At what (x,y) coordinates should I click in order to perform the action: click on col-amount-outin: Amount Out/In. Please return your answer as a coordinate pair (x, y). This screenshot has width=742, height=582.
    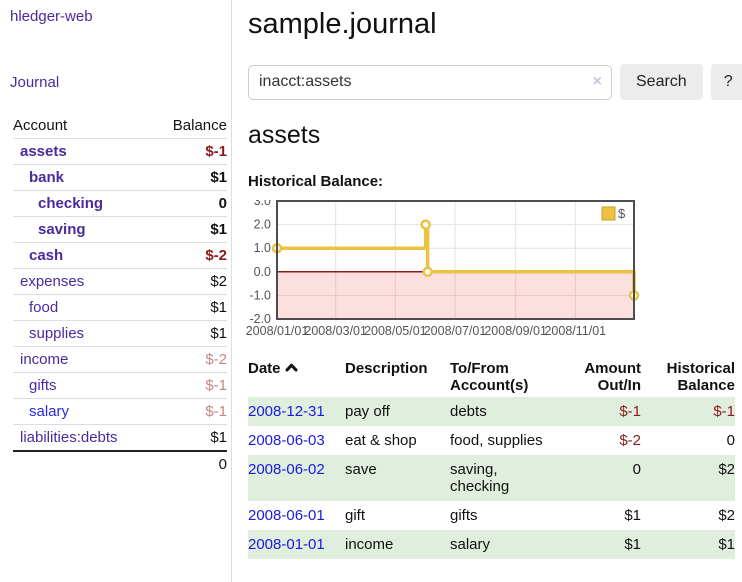
    Looking at the image, I should click on (612, 377).